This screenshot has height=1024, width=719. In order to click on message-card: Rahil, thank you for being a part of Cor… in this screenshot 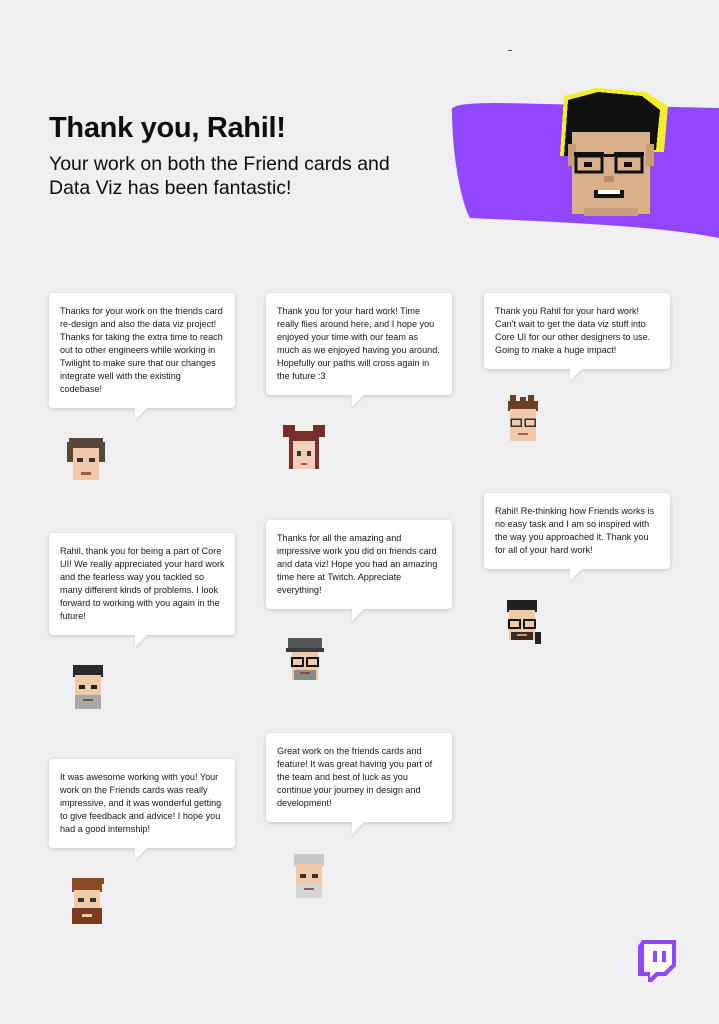, I will do `click(142, 584)`.